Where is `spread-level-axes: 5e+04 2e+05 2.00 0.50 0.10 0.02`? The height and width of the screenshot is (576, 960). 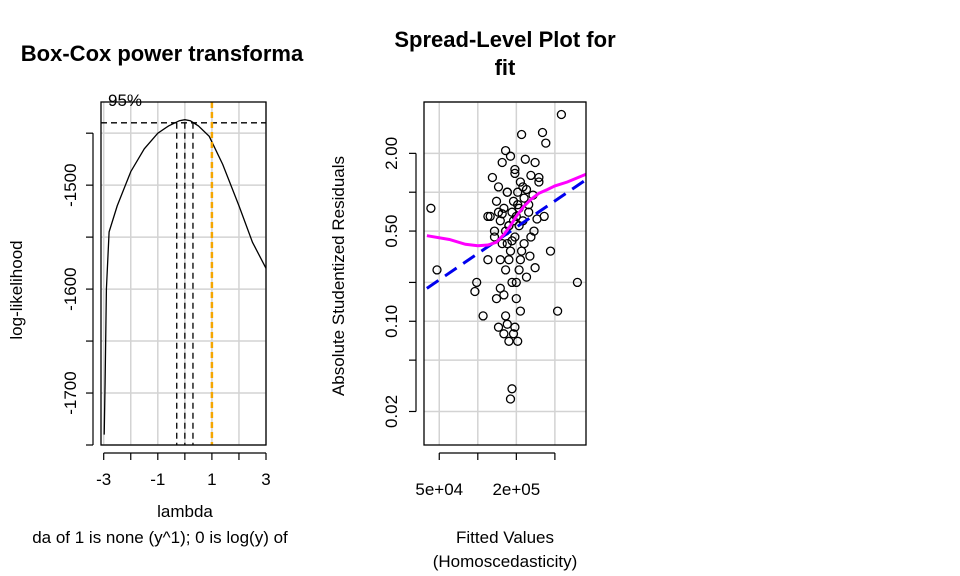
spread-level-axes: 5e+04 2e+05 2.00 0.50 0.10 0.02 is located at coordinates (469, 318).